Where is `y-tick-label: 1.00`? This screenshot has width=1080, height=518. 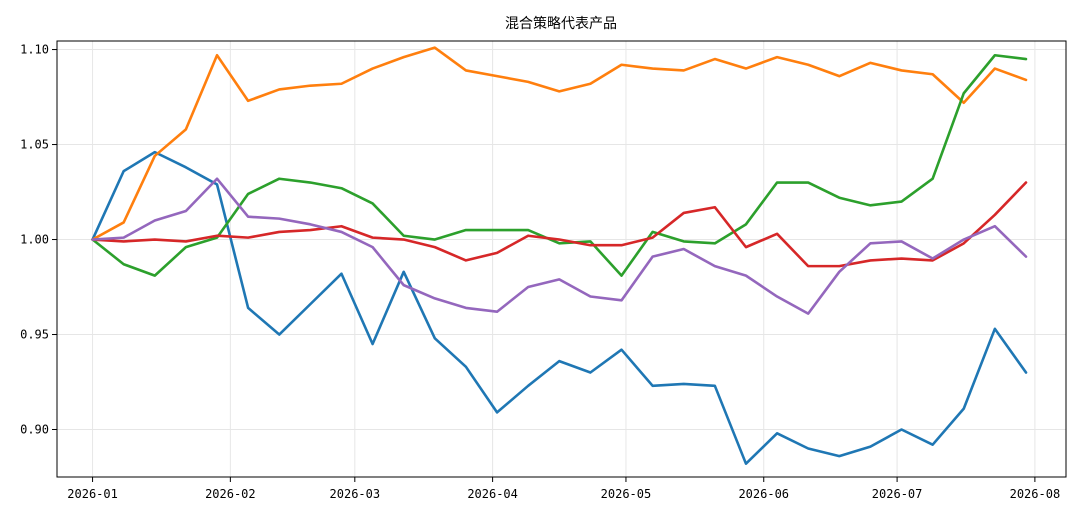 y-tick-label: 1.00 is located at coordinates (34, 240).